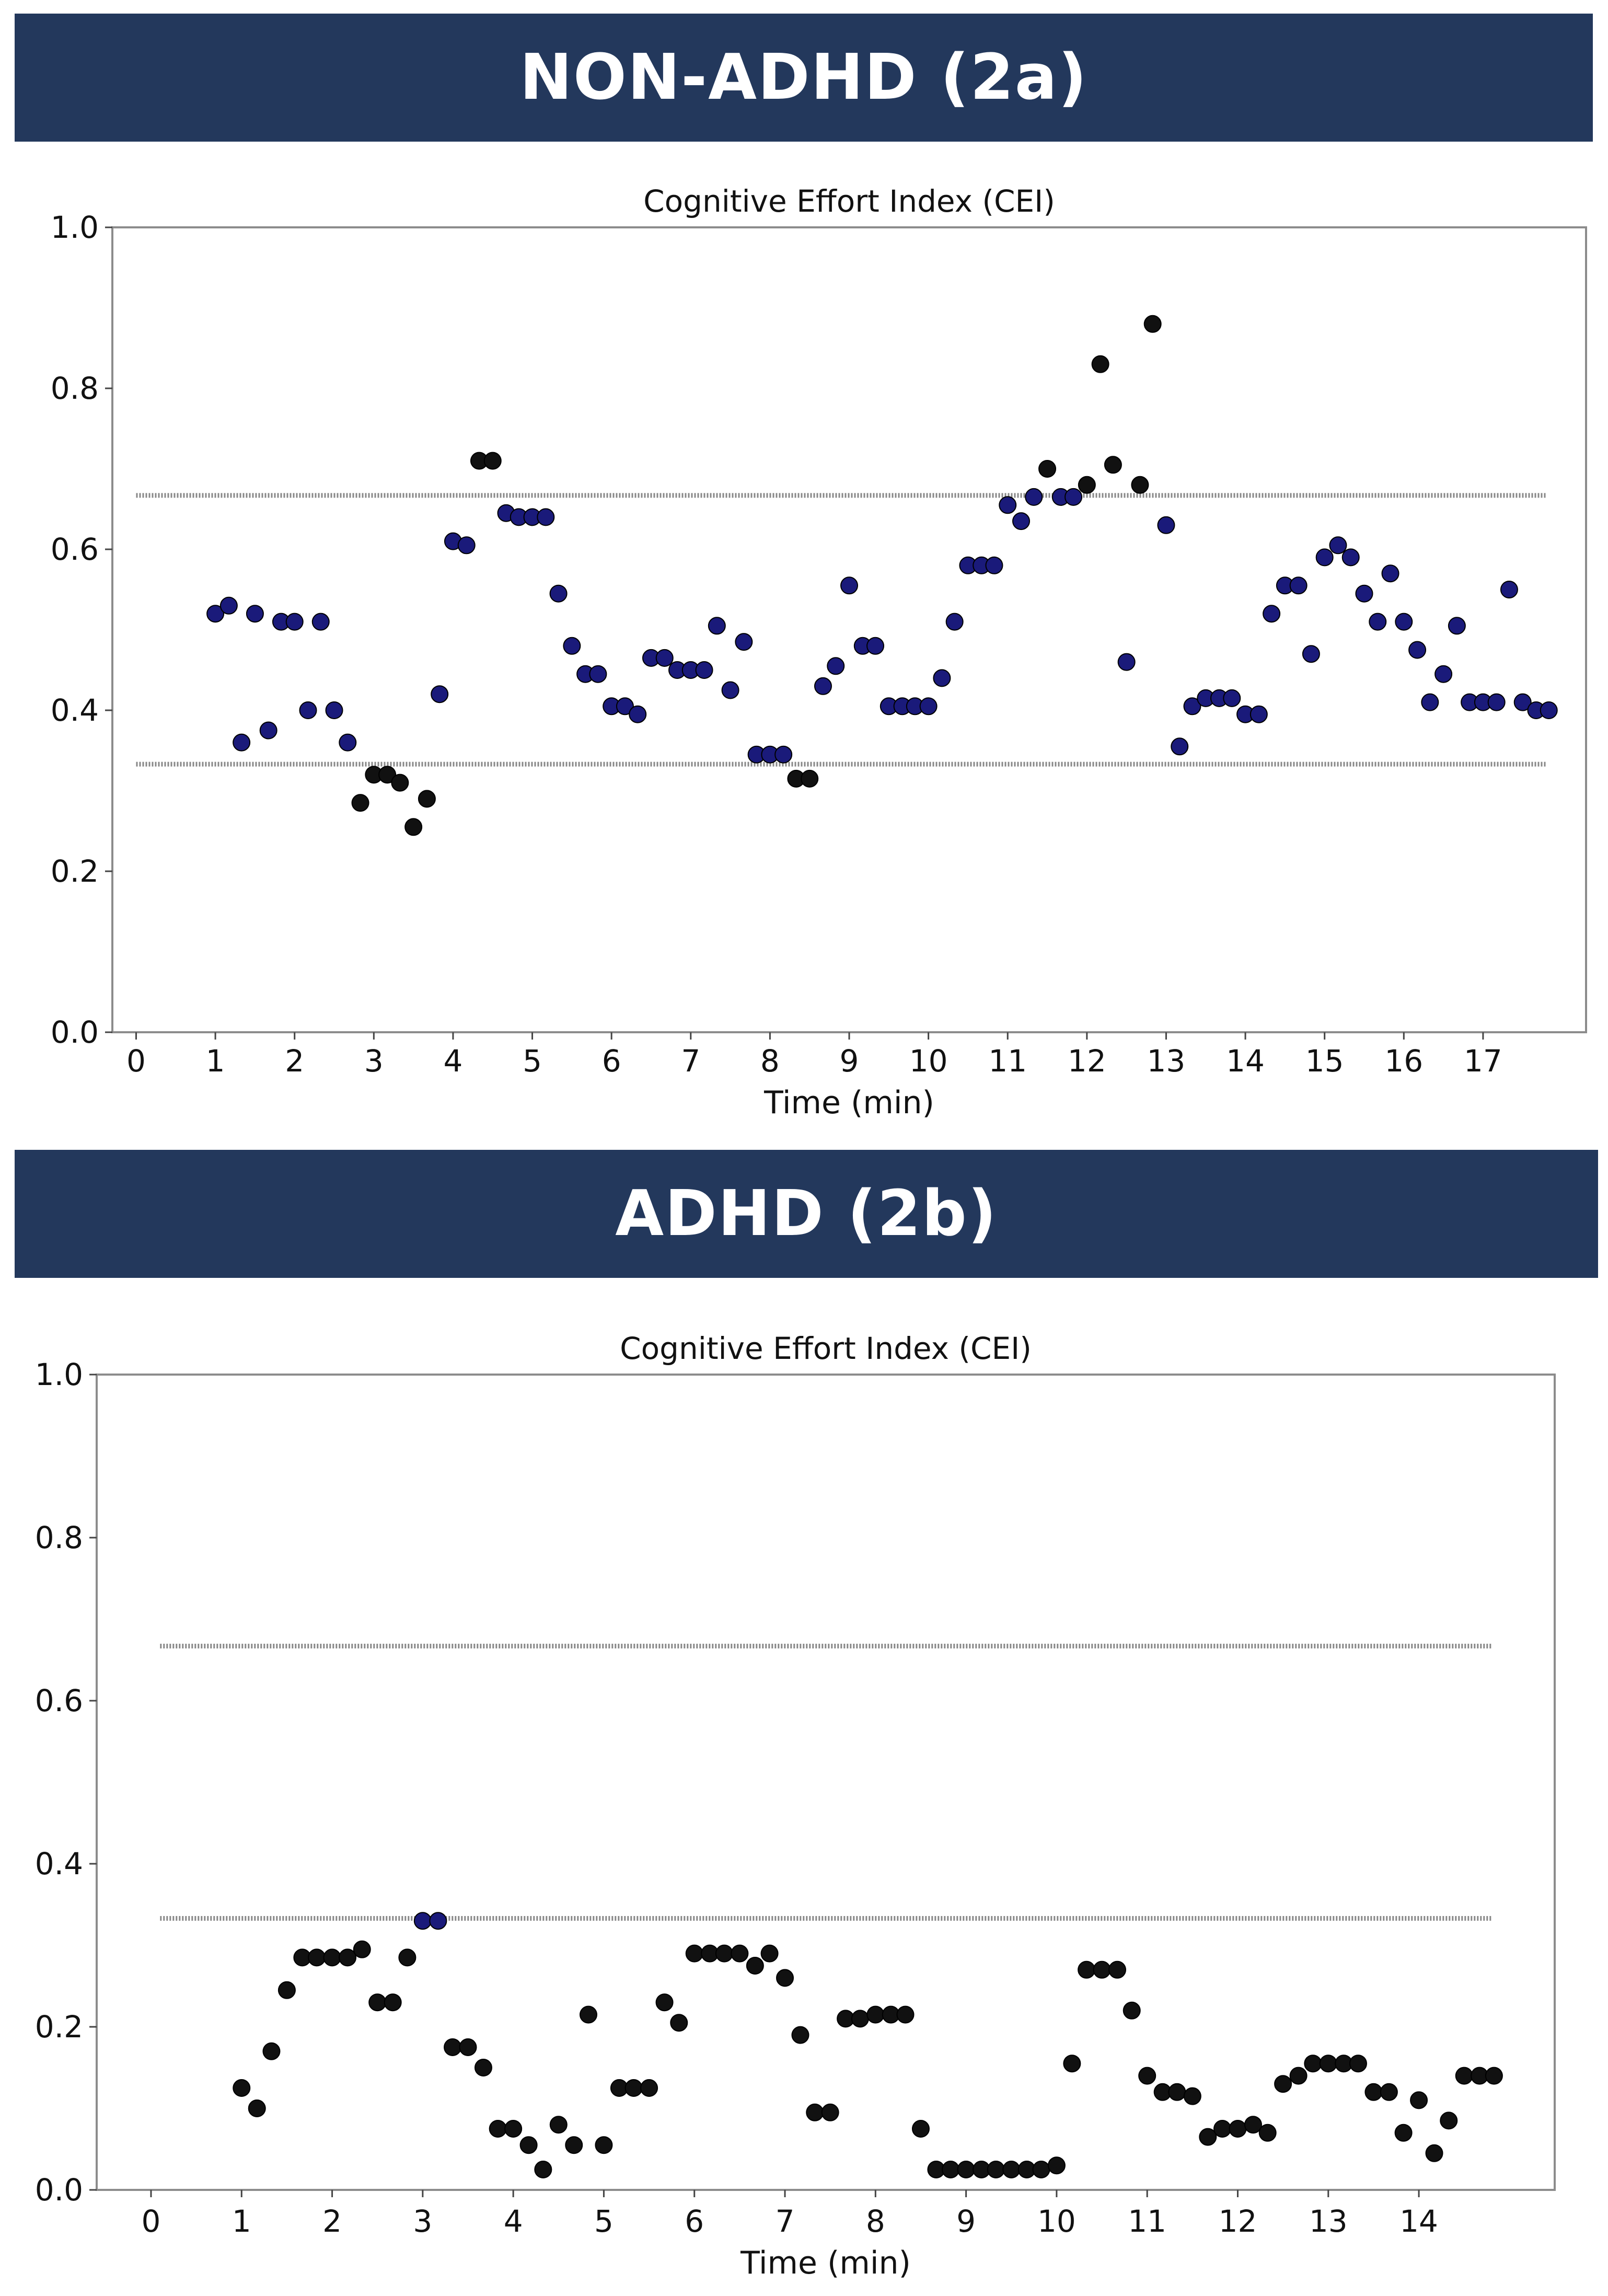 Image resolution: width=1608 pixels, height=2296 pixels. I want to click on x-tick-label: 1, so click(241, 2221).